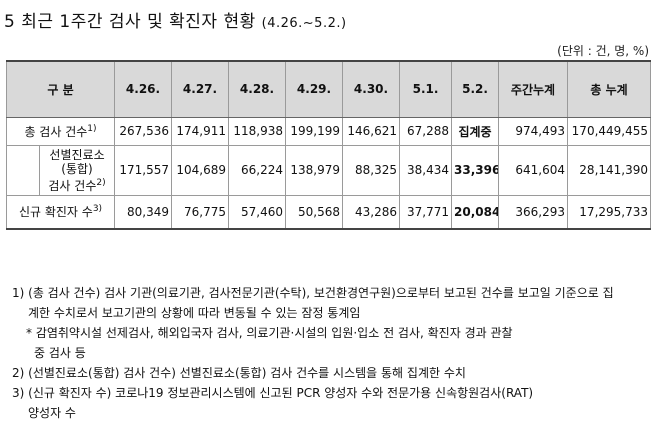 The image size is (657, 436). Describe the element at coordinates (475, 131) in the screenshot. I see `table-cell-pending: 집계중` at that location.